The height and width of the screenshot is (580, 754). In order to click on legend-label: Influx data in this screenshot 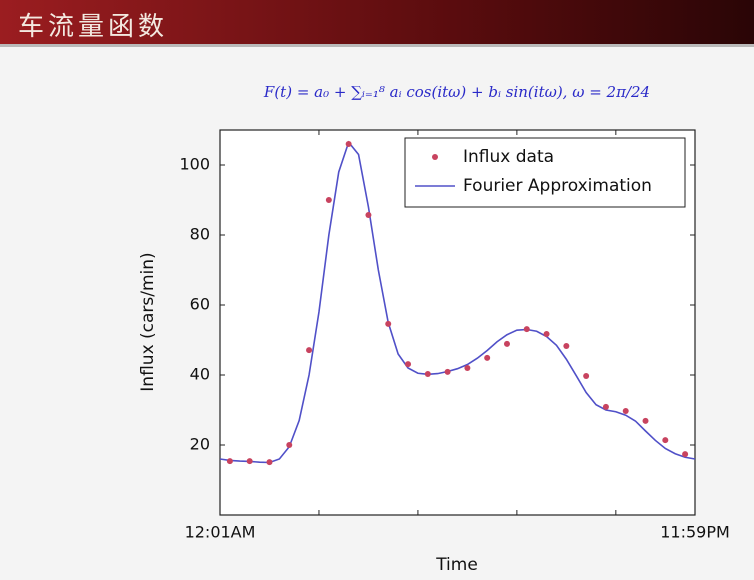, I will do `click(508, 157)`.